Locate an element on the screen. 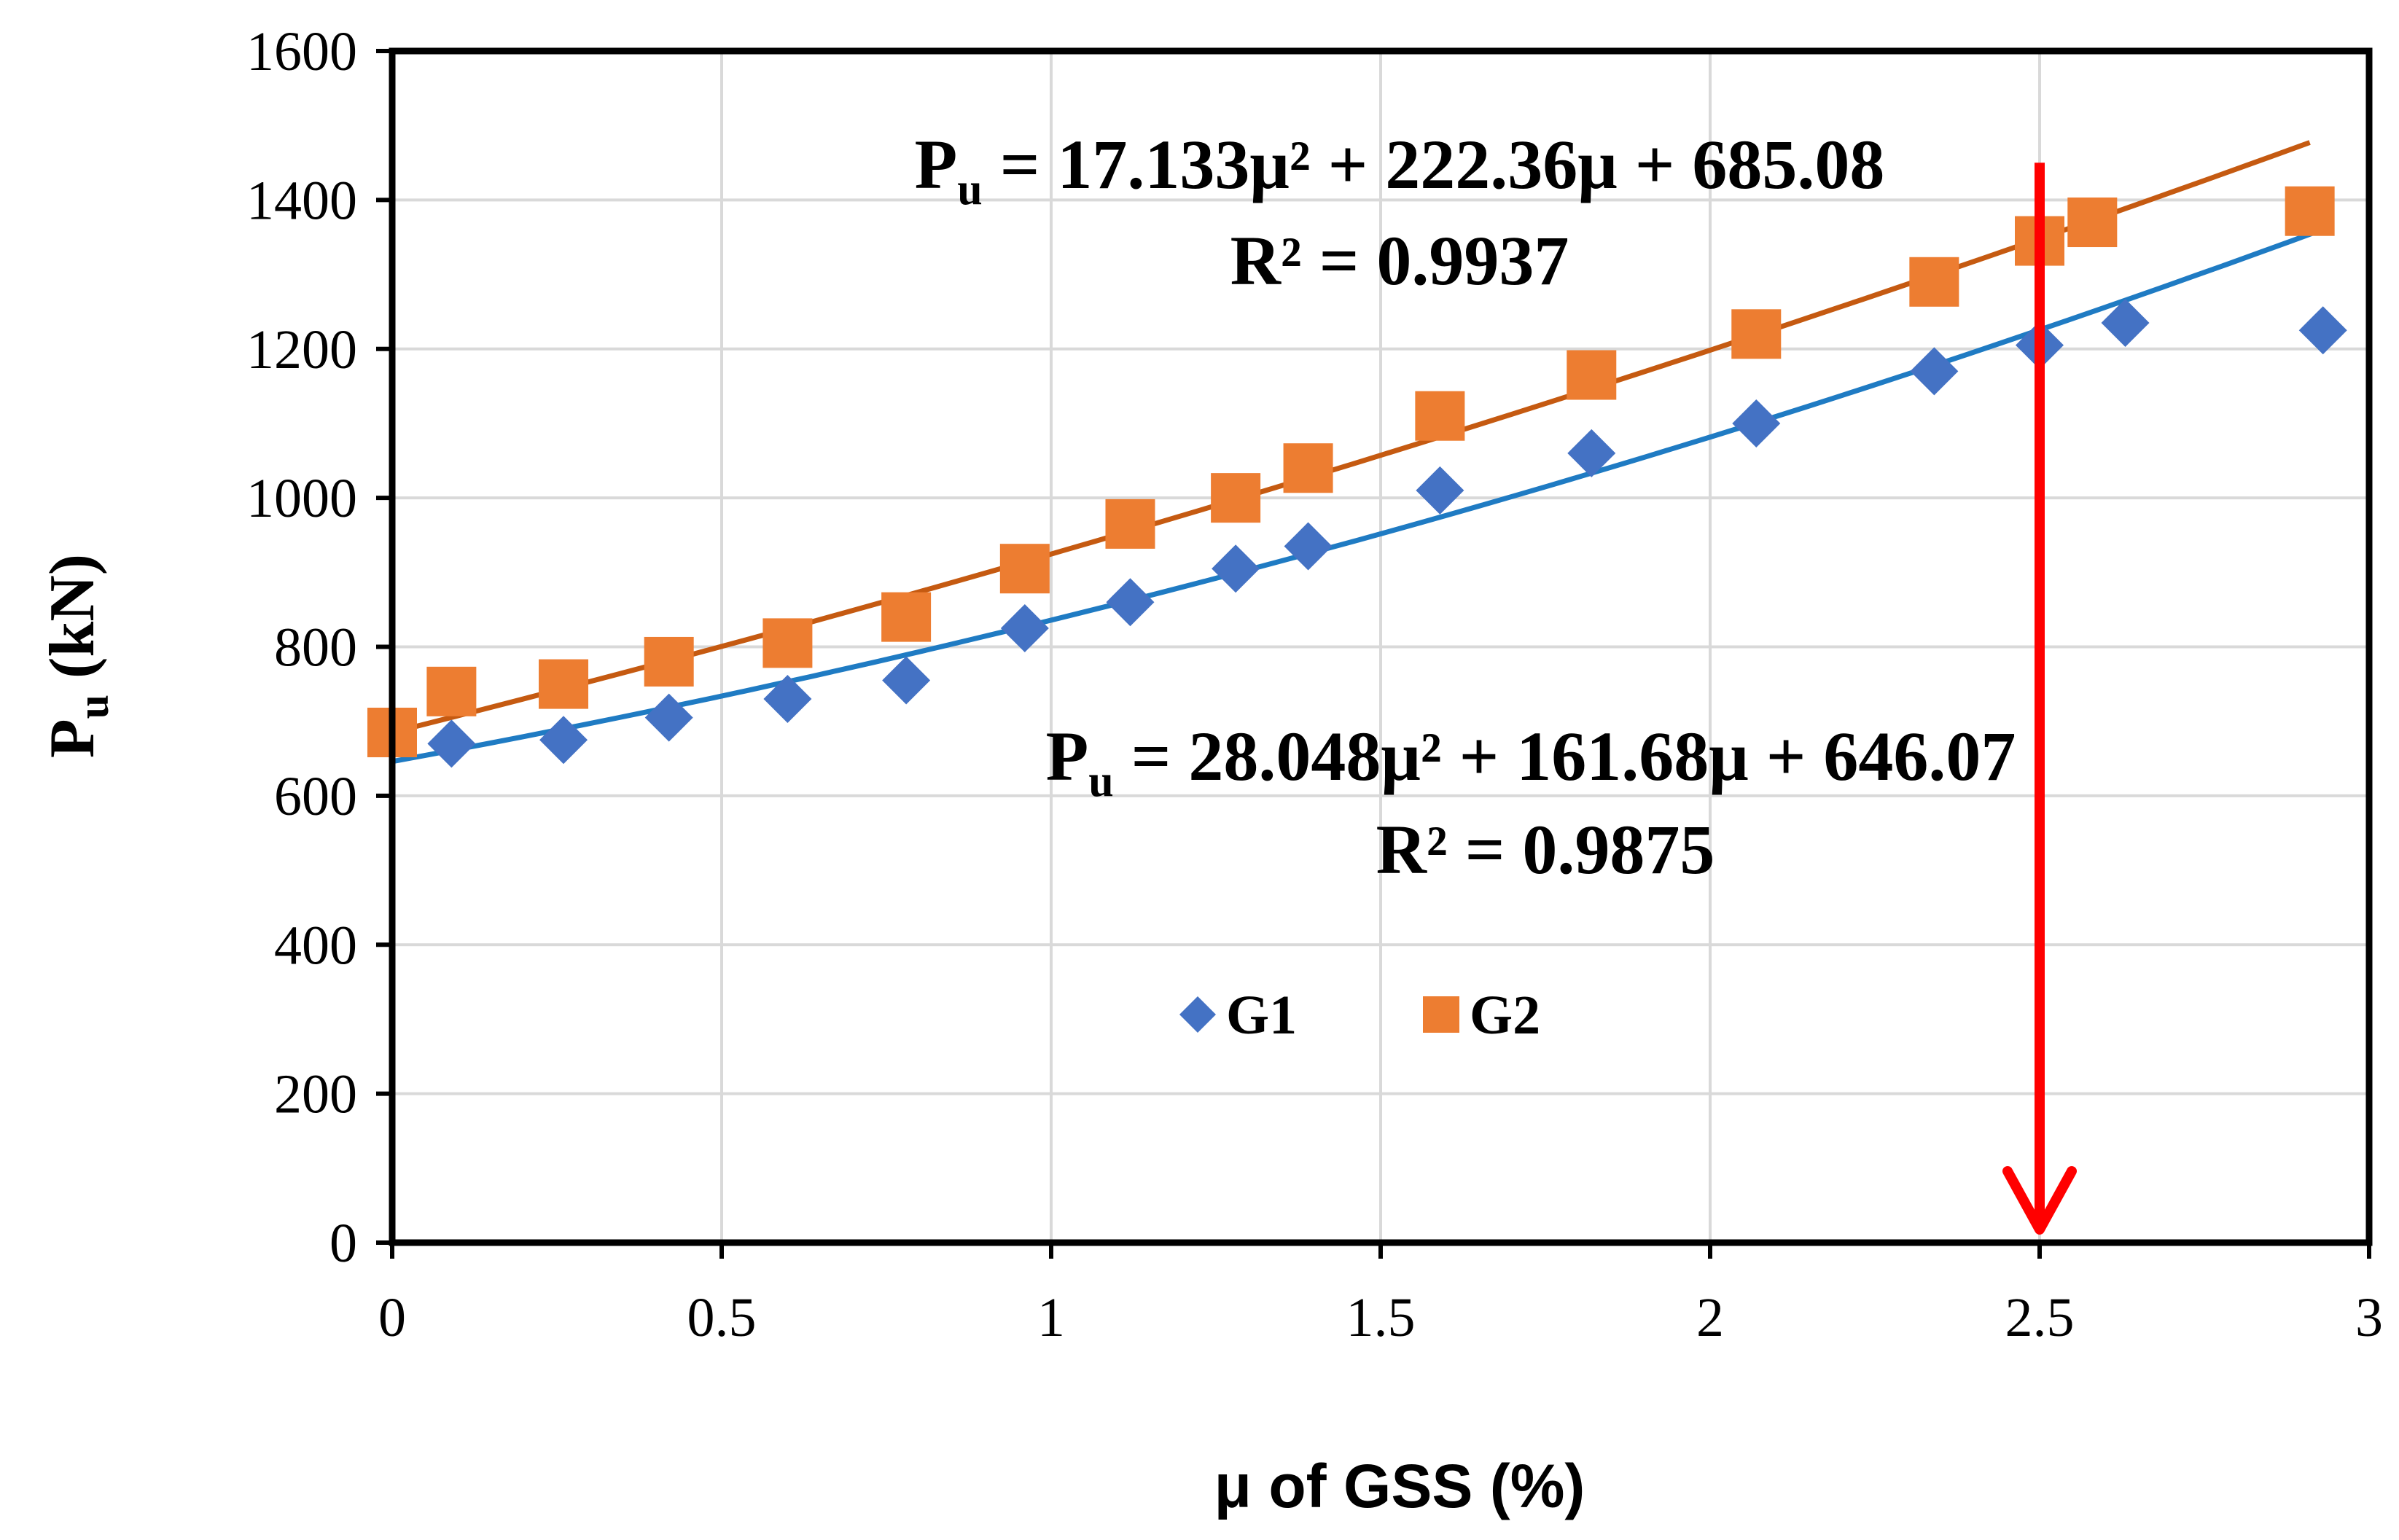 This screenshot has height=1540, width=2399. legend-g1-label: G1 is located at coordinates (1261, 1015).